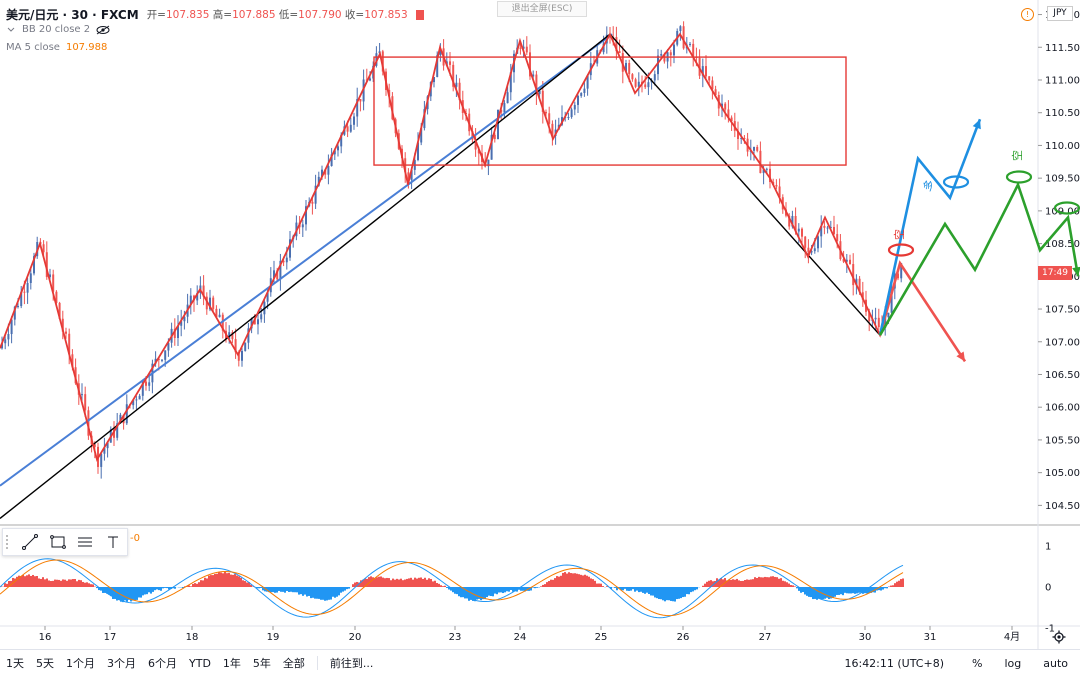 This screenshot has width=1080, height=676. I want to click on indicator-bb: BB 20 close 2, so click(58, 29).